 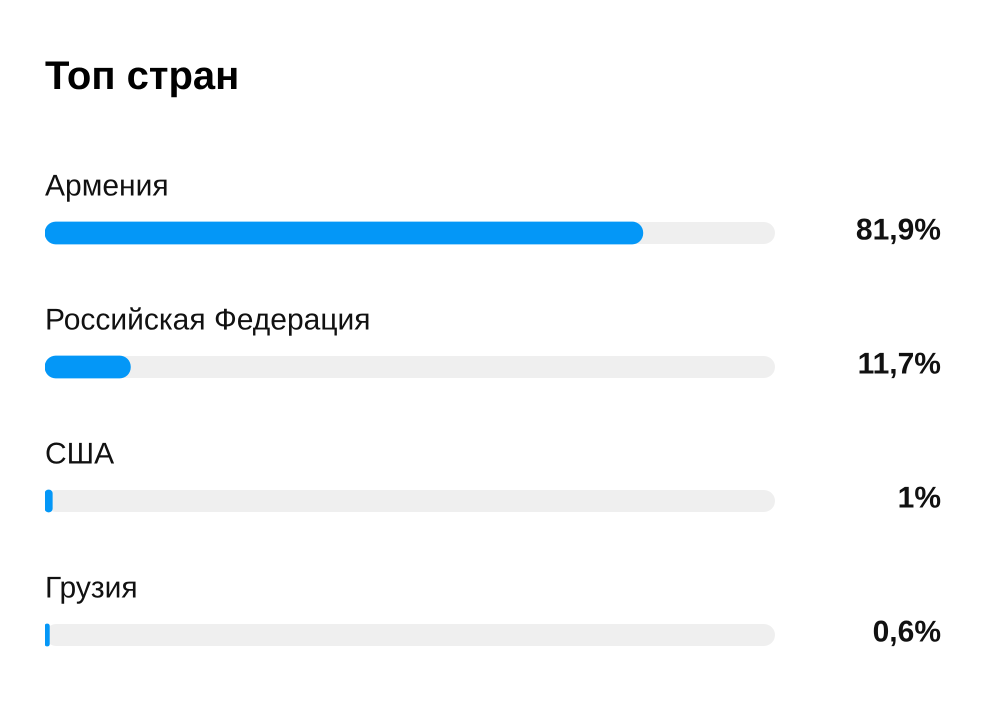 I want to click on y-tick-label: Армения, so click(x=107, y=185).